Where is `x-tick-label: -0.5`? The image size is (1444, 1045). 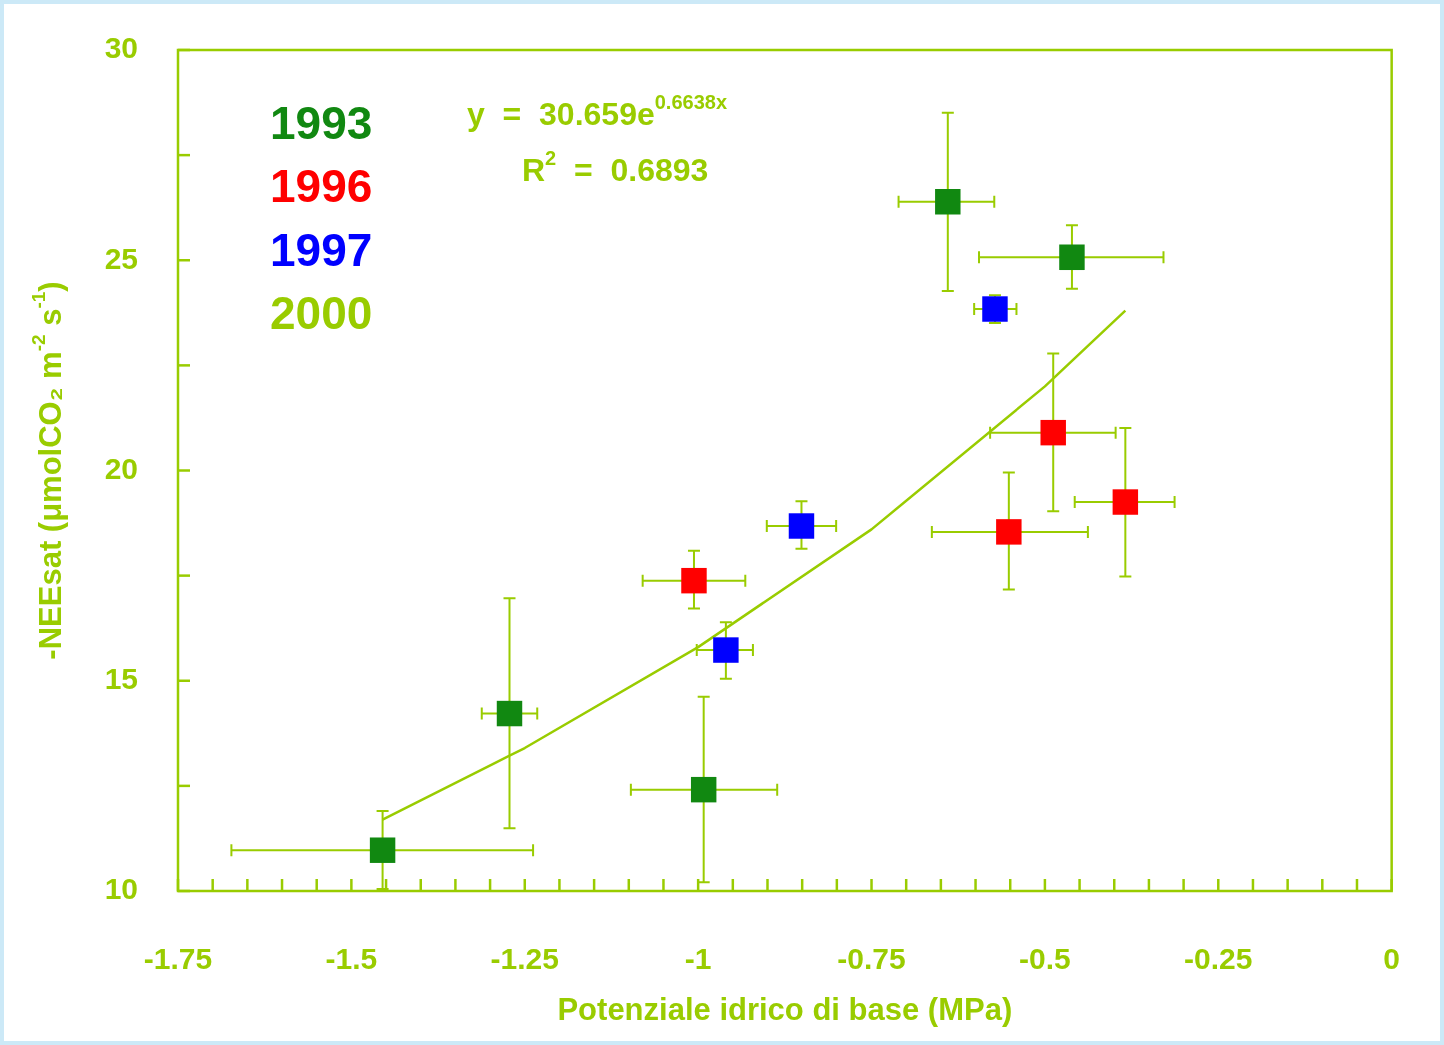 x-tick-label: -0.5 is located at coordinates (1045, 959).